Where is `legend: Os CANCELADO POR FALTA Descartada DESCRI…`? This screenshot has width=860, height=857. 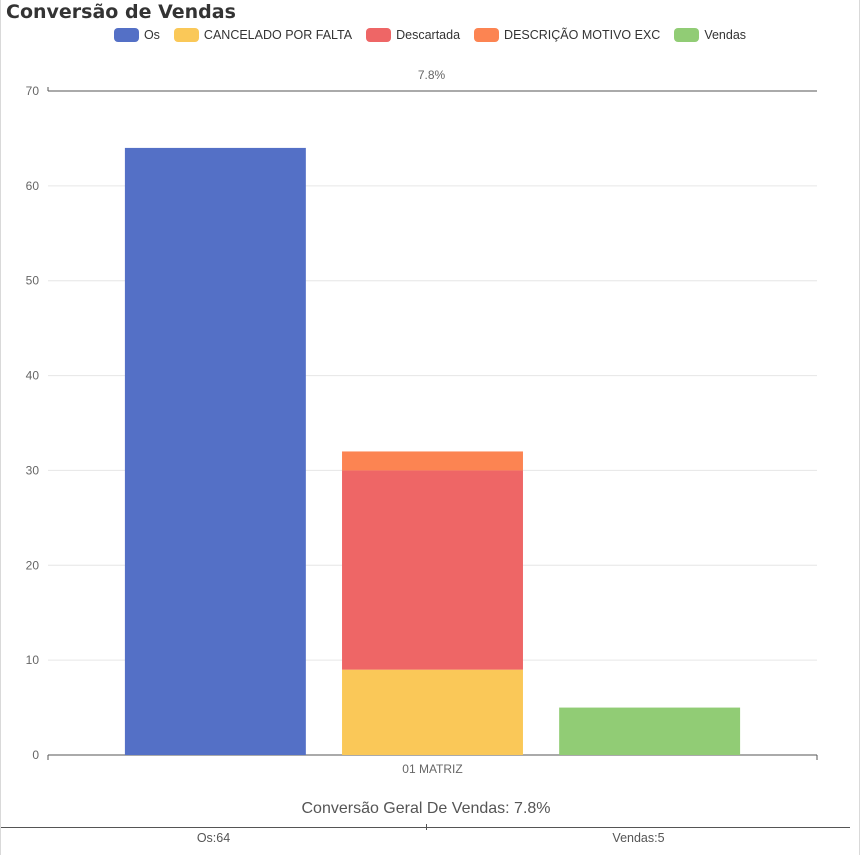 legend: Os CANCELADO POR FALTA Descartada DESCRI… is located at coordinates (430, 35).